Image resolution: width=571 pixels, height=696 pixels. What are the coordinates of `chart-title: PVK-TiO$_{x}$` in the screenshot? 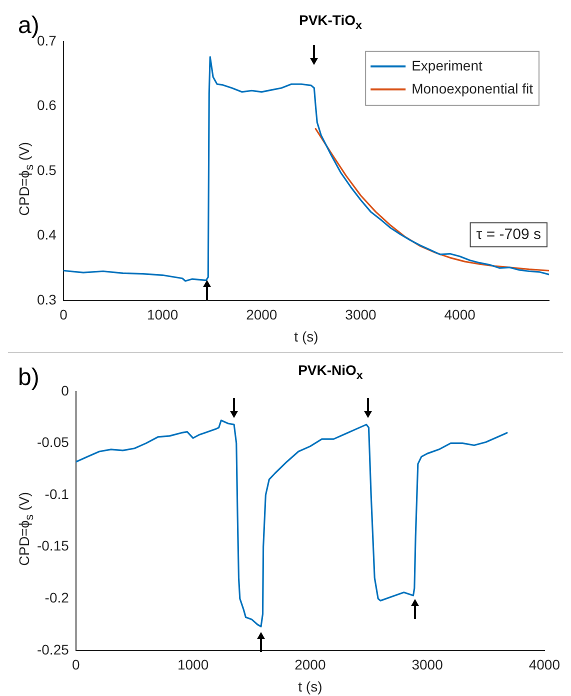 It's located at (330, 22).